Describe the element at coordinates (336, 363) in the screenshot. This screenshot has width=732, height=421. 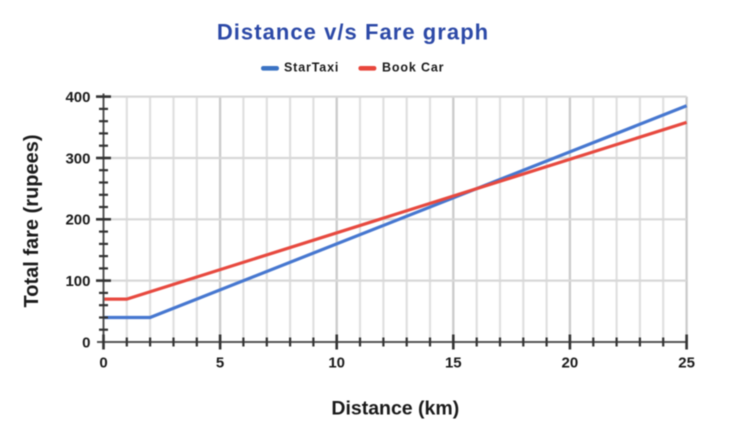
I see `svg-text: 10` at that location.